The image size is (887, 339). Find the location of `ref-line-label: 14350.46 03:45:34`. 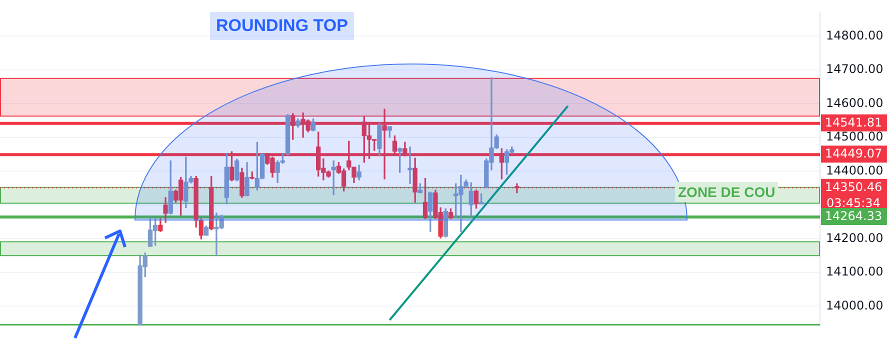

ref-line-label: 14350.46 03:45:34 is located at coordinates (853, 195).